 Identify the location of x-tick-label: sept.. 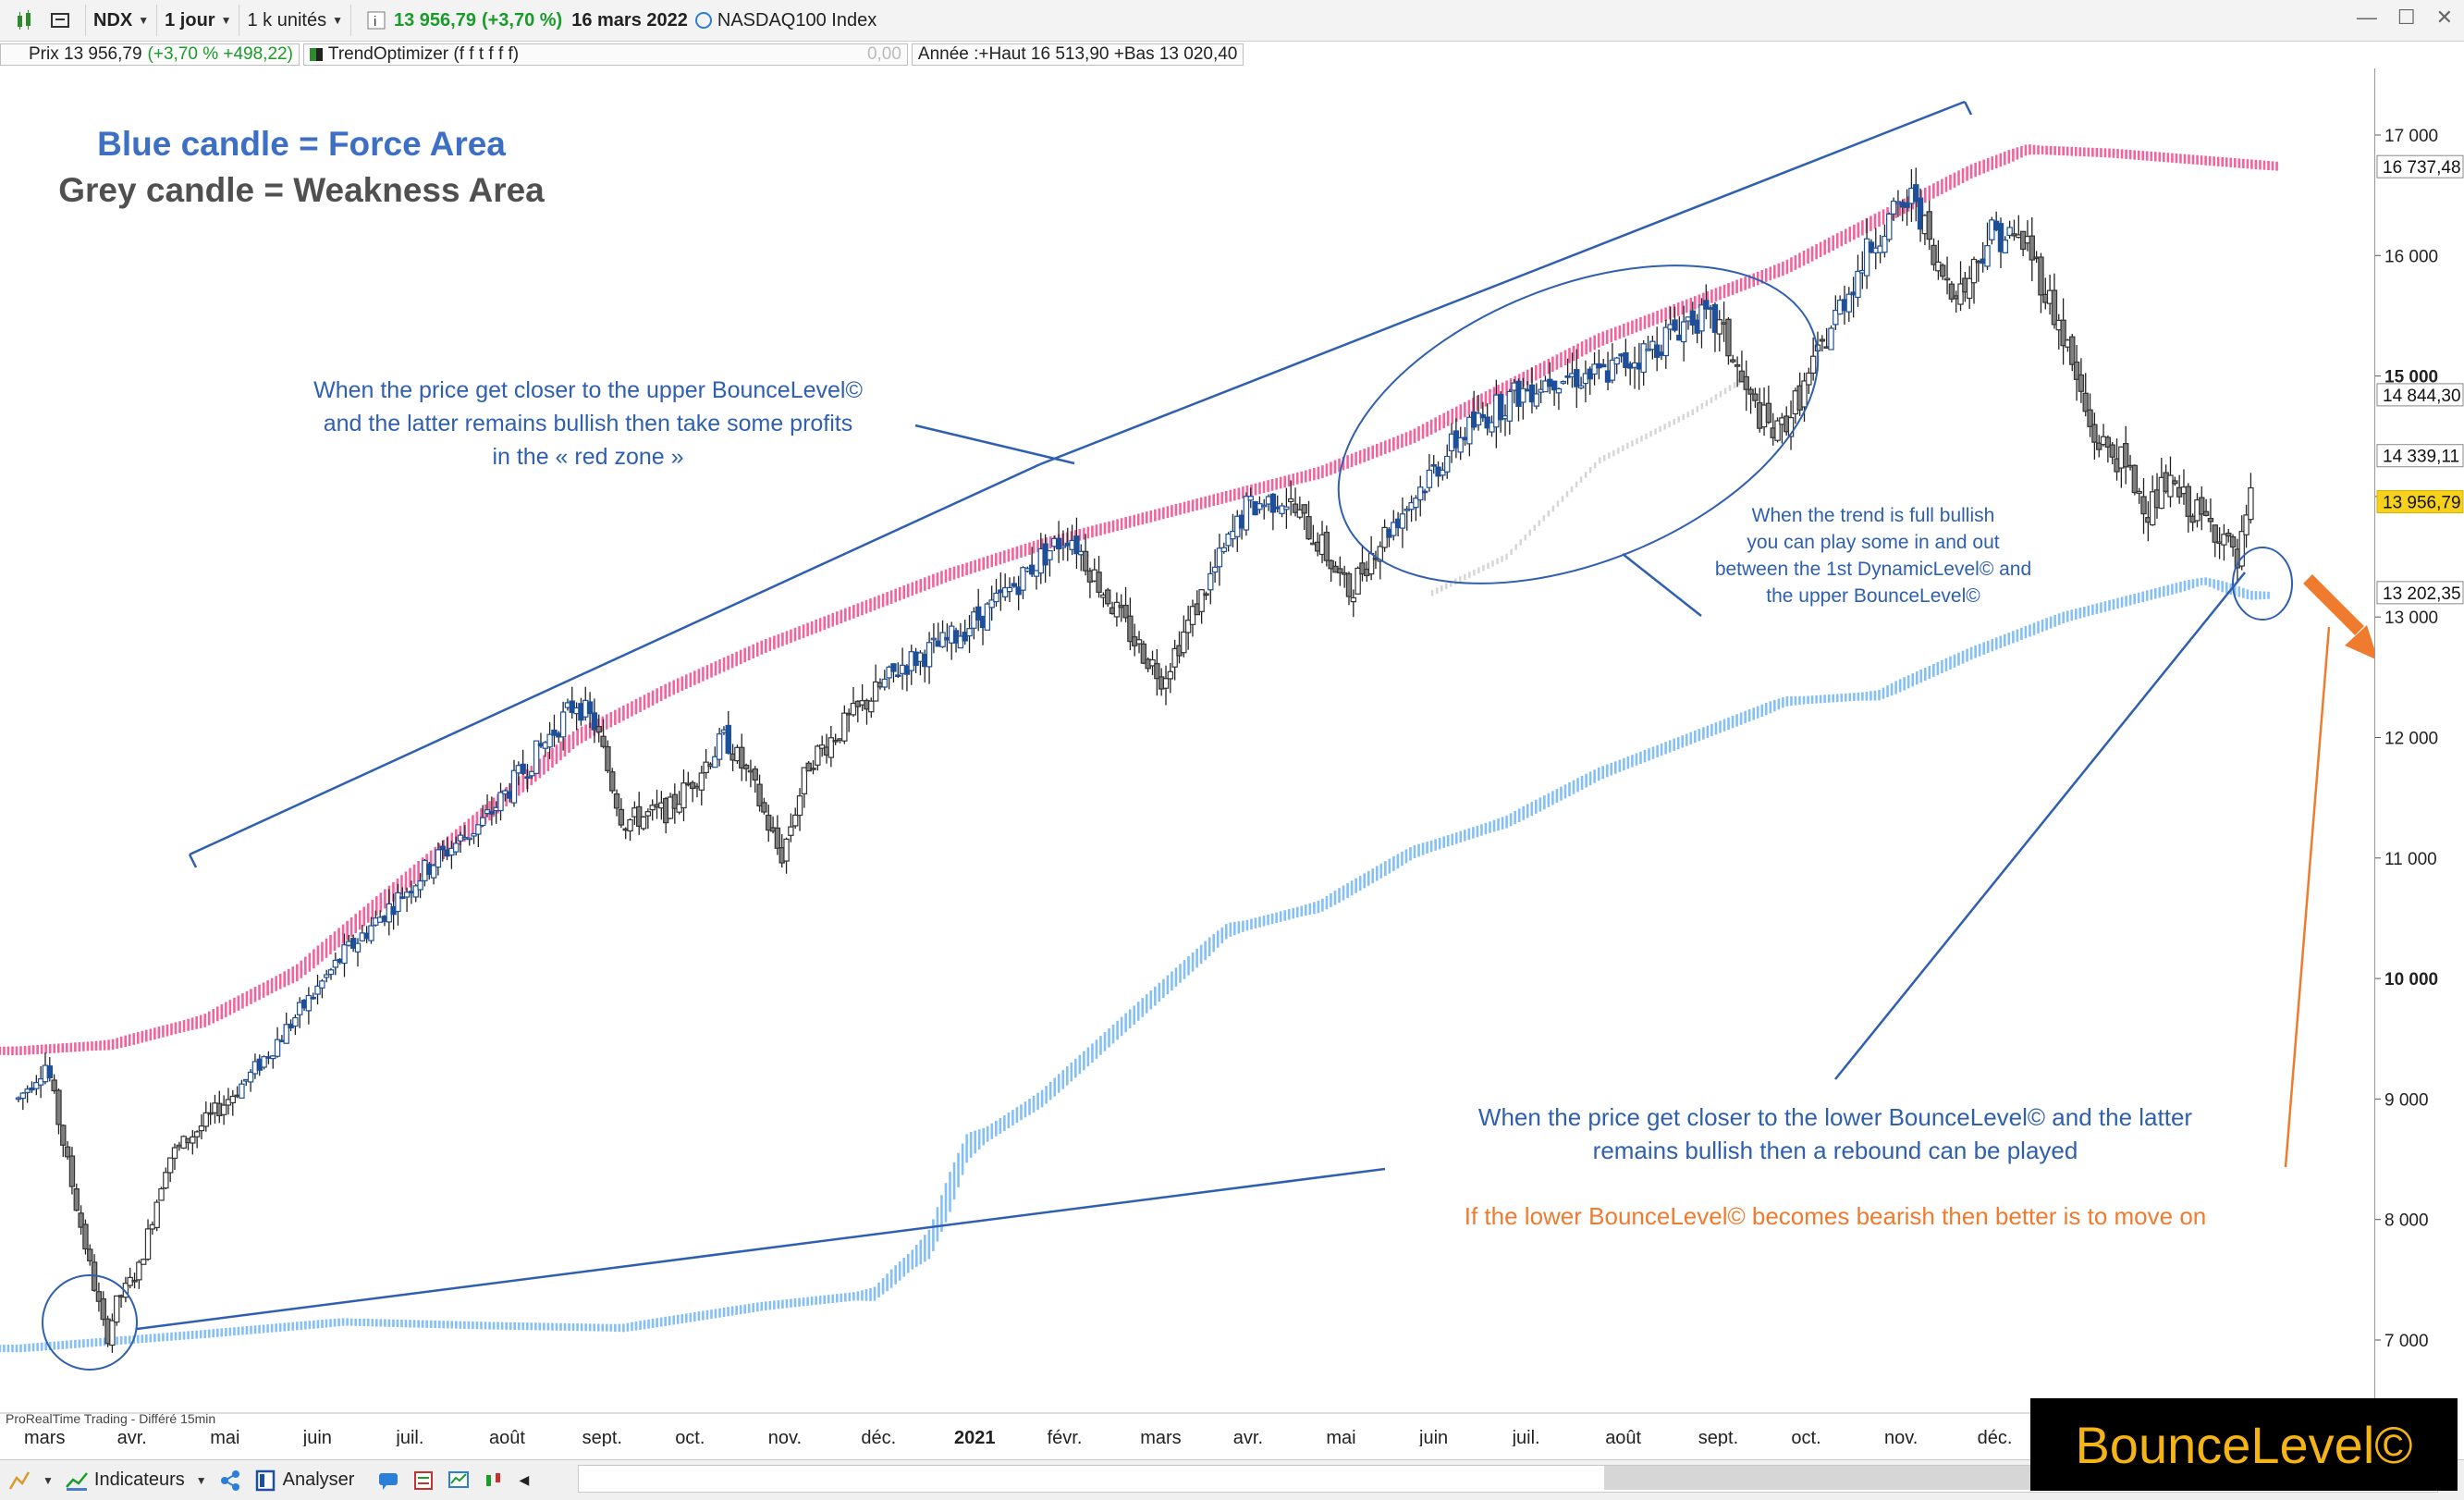
(1718, 1437).